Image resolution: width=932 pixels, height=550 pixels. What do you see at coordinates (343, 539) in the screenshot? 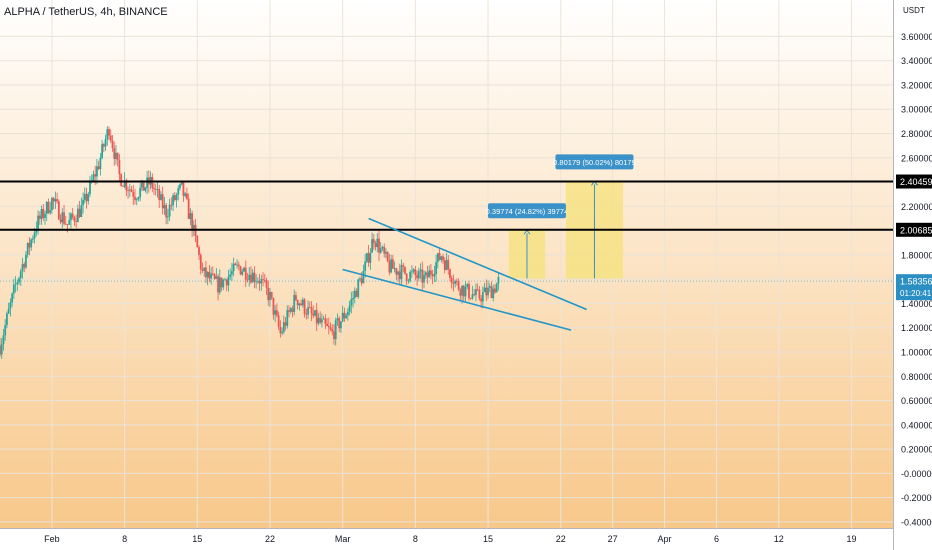
I see `x-tick-label: Mar` at bounding box center [343, 539].